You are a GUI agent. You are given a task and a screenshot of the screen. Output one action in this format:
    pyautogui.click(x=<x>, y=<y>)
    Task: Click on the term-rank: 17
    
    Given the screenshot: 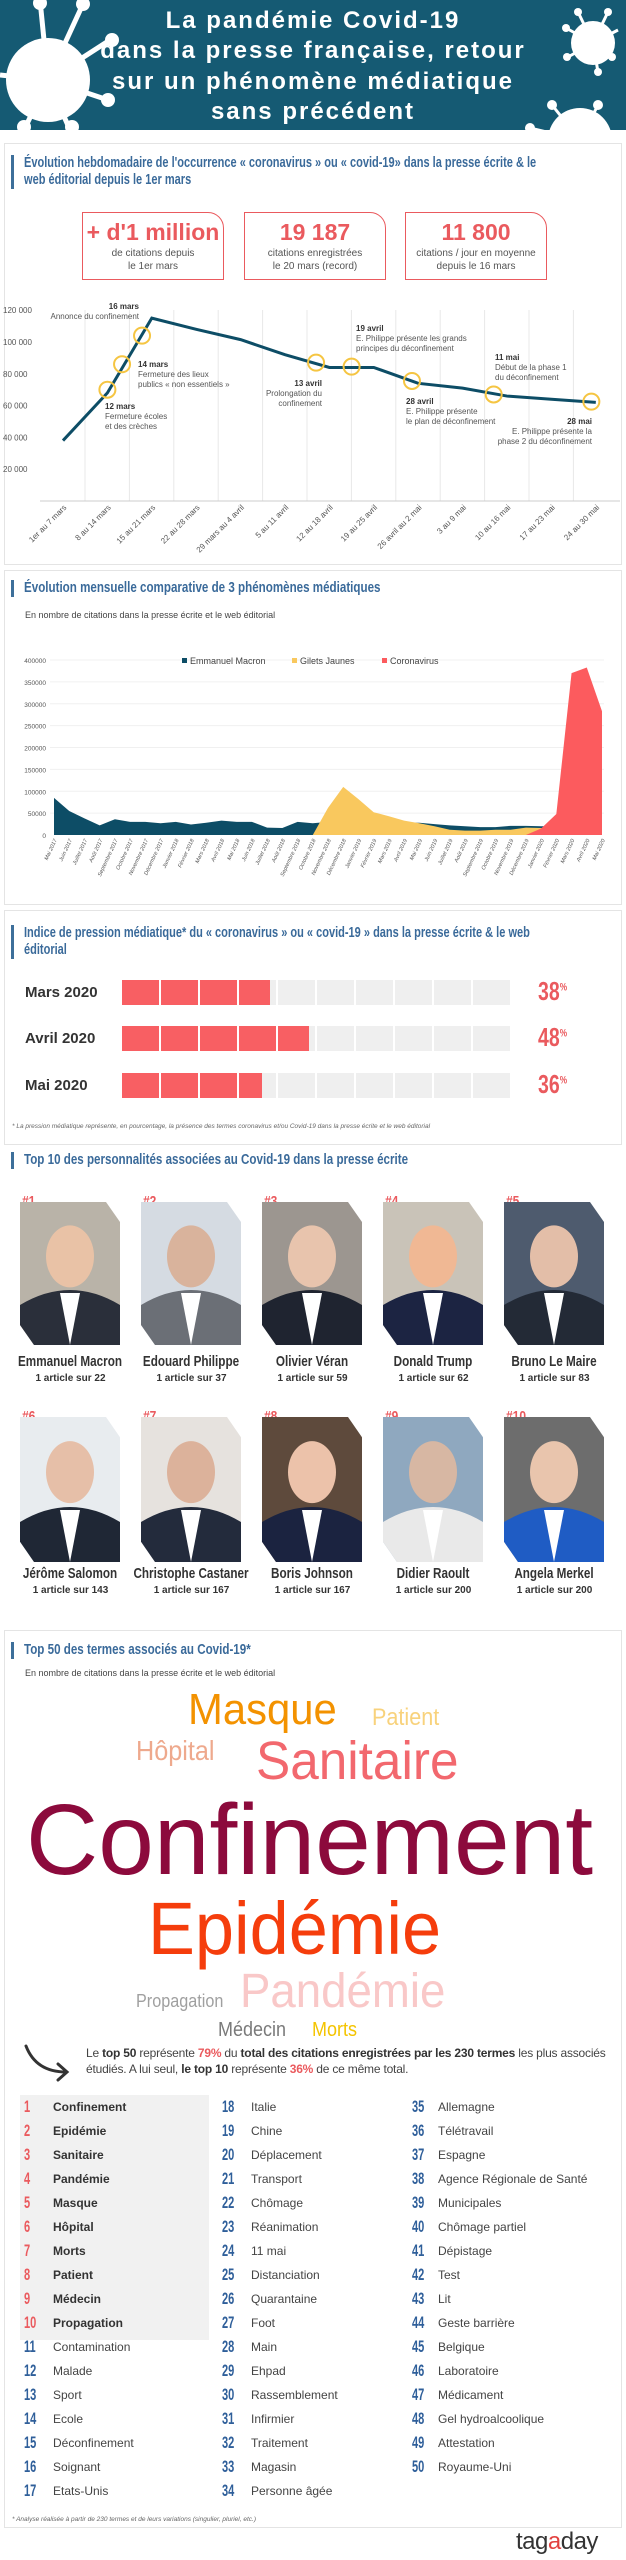 What is the action you would take?
    pyautogui.click(x=30, y=2490)
    